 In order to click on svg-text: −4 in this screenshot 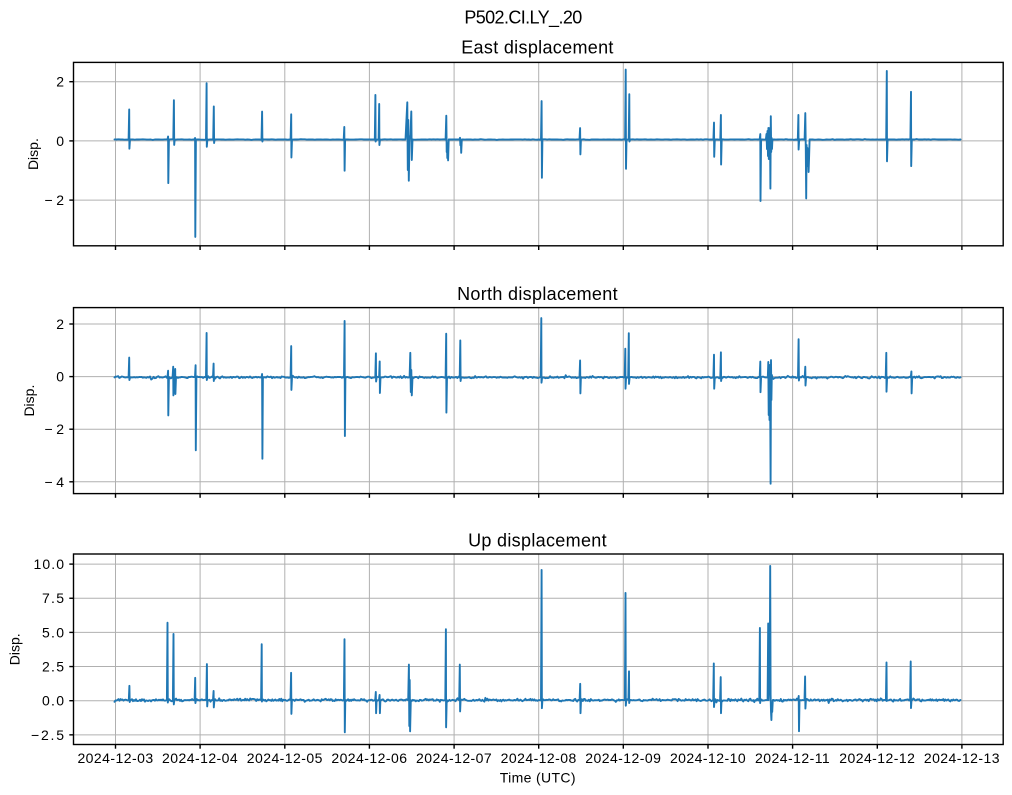, I will do `click(55, 482)`.